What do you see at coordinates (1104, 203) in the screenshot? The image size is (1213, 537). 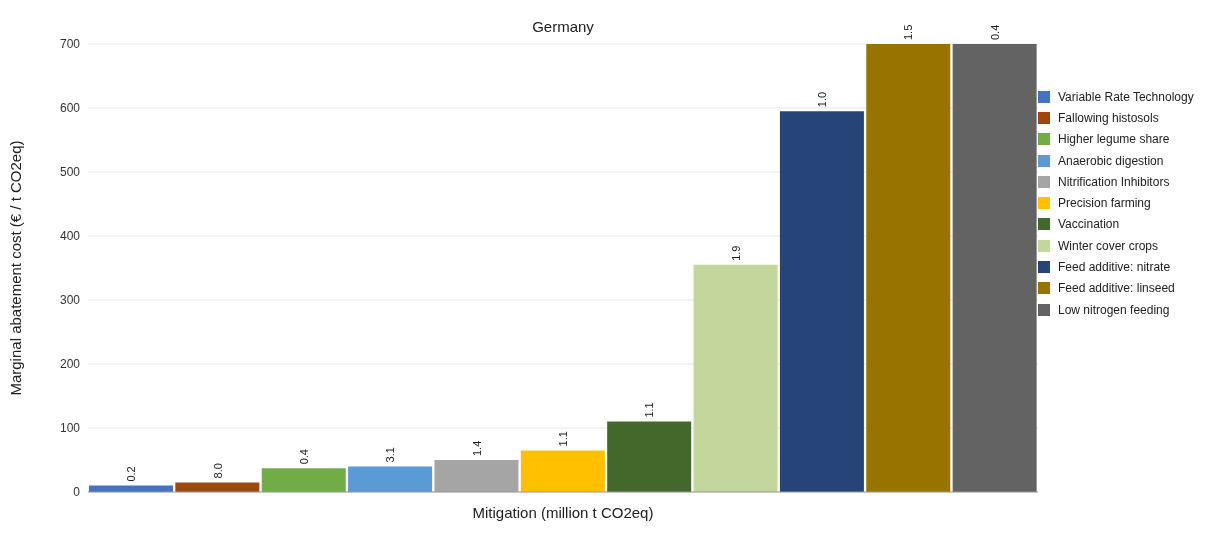 I see `legend-label: Precision farming` at bounding box center [1104, 203].